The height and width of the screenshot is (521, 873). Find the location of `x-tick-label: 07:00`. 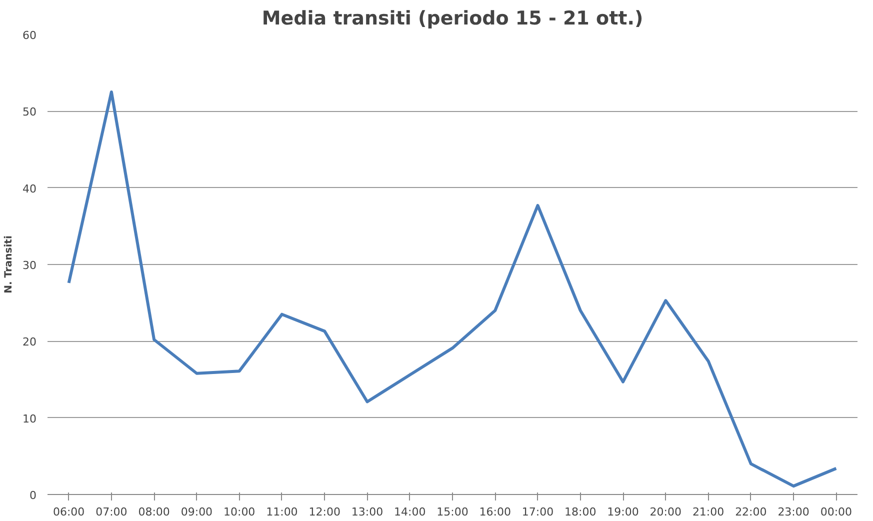

x-tick-label: 07:00 is located at coordinates (112, 512).